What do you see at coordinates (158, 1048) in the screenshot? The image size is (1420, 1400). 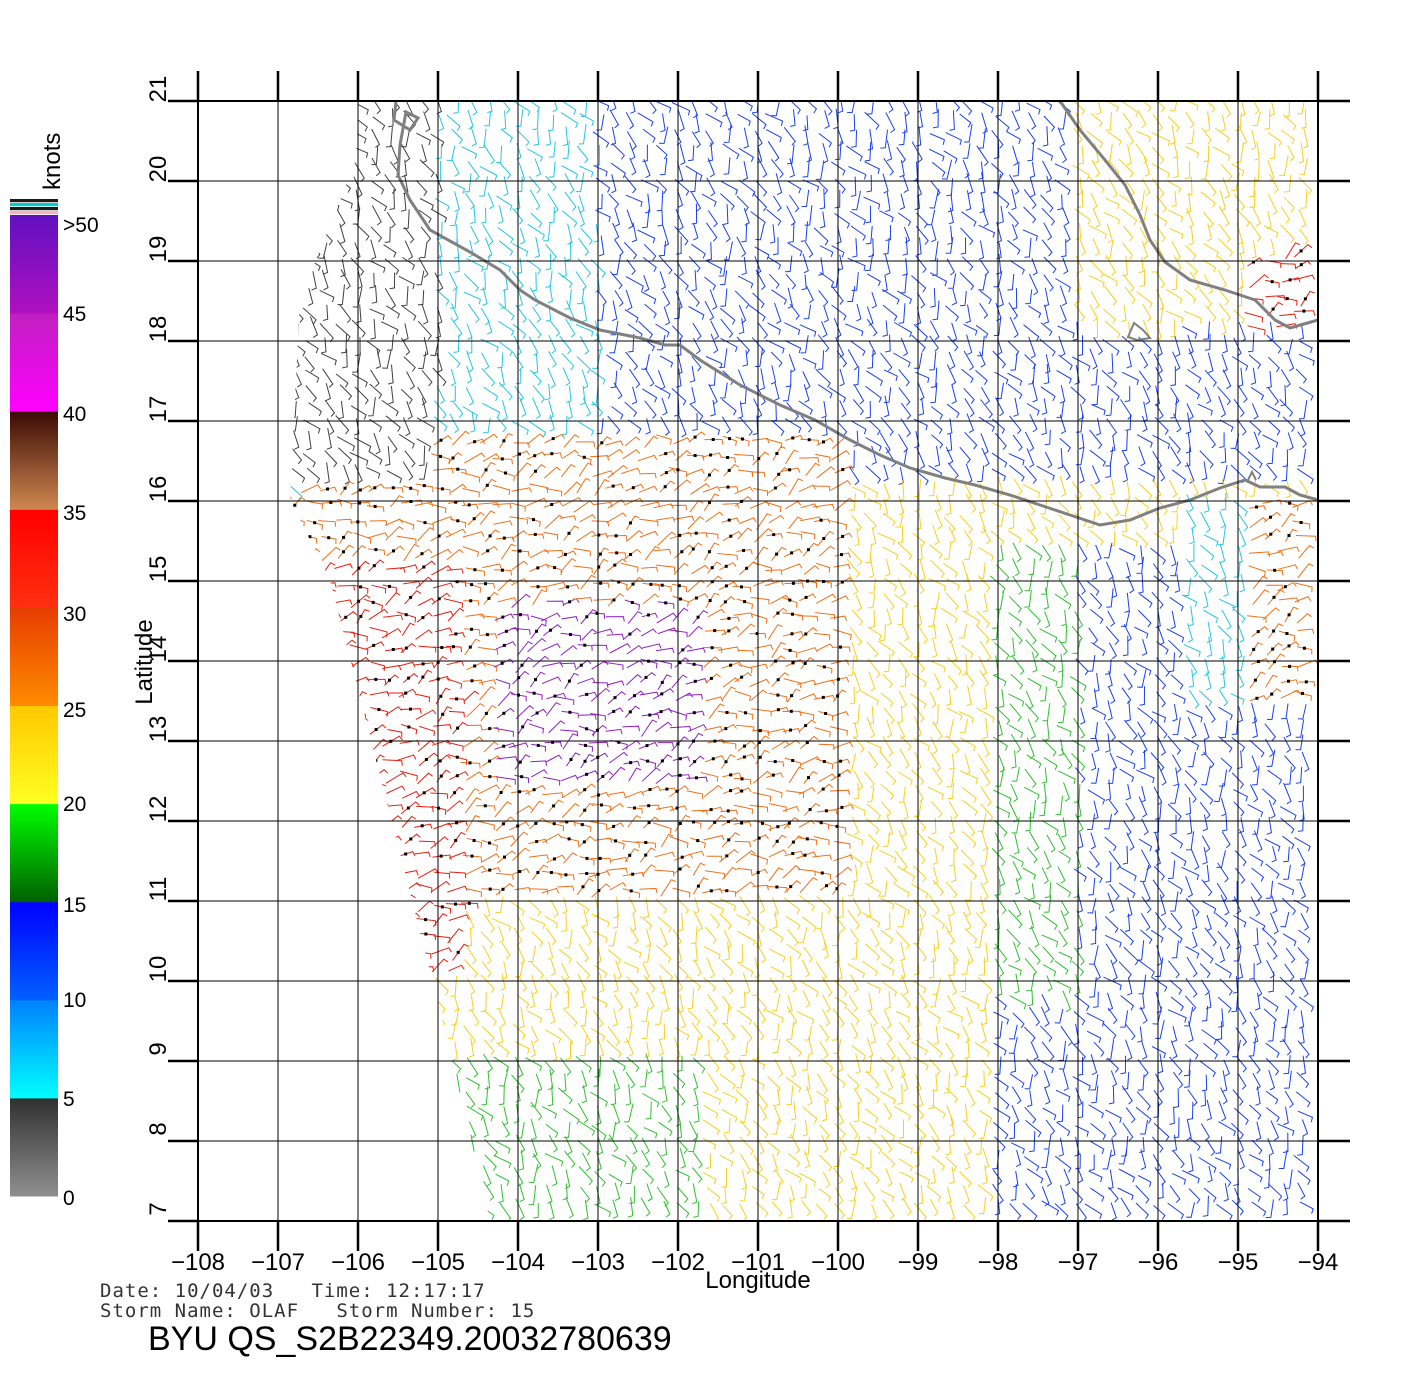 I see `latitude-tick-label: 9` at bounding box center [158, 1048].